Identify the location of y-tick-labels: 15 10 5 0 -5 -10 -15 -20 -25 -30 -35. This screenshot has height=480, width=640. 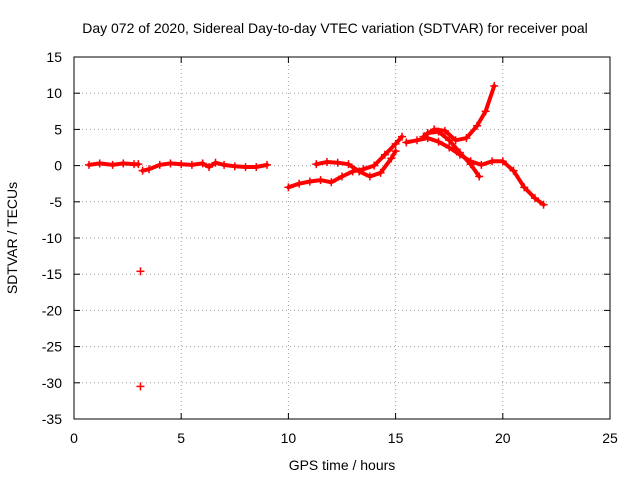
(52, 238).